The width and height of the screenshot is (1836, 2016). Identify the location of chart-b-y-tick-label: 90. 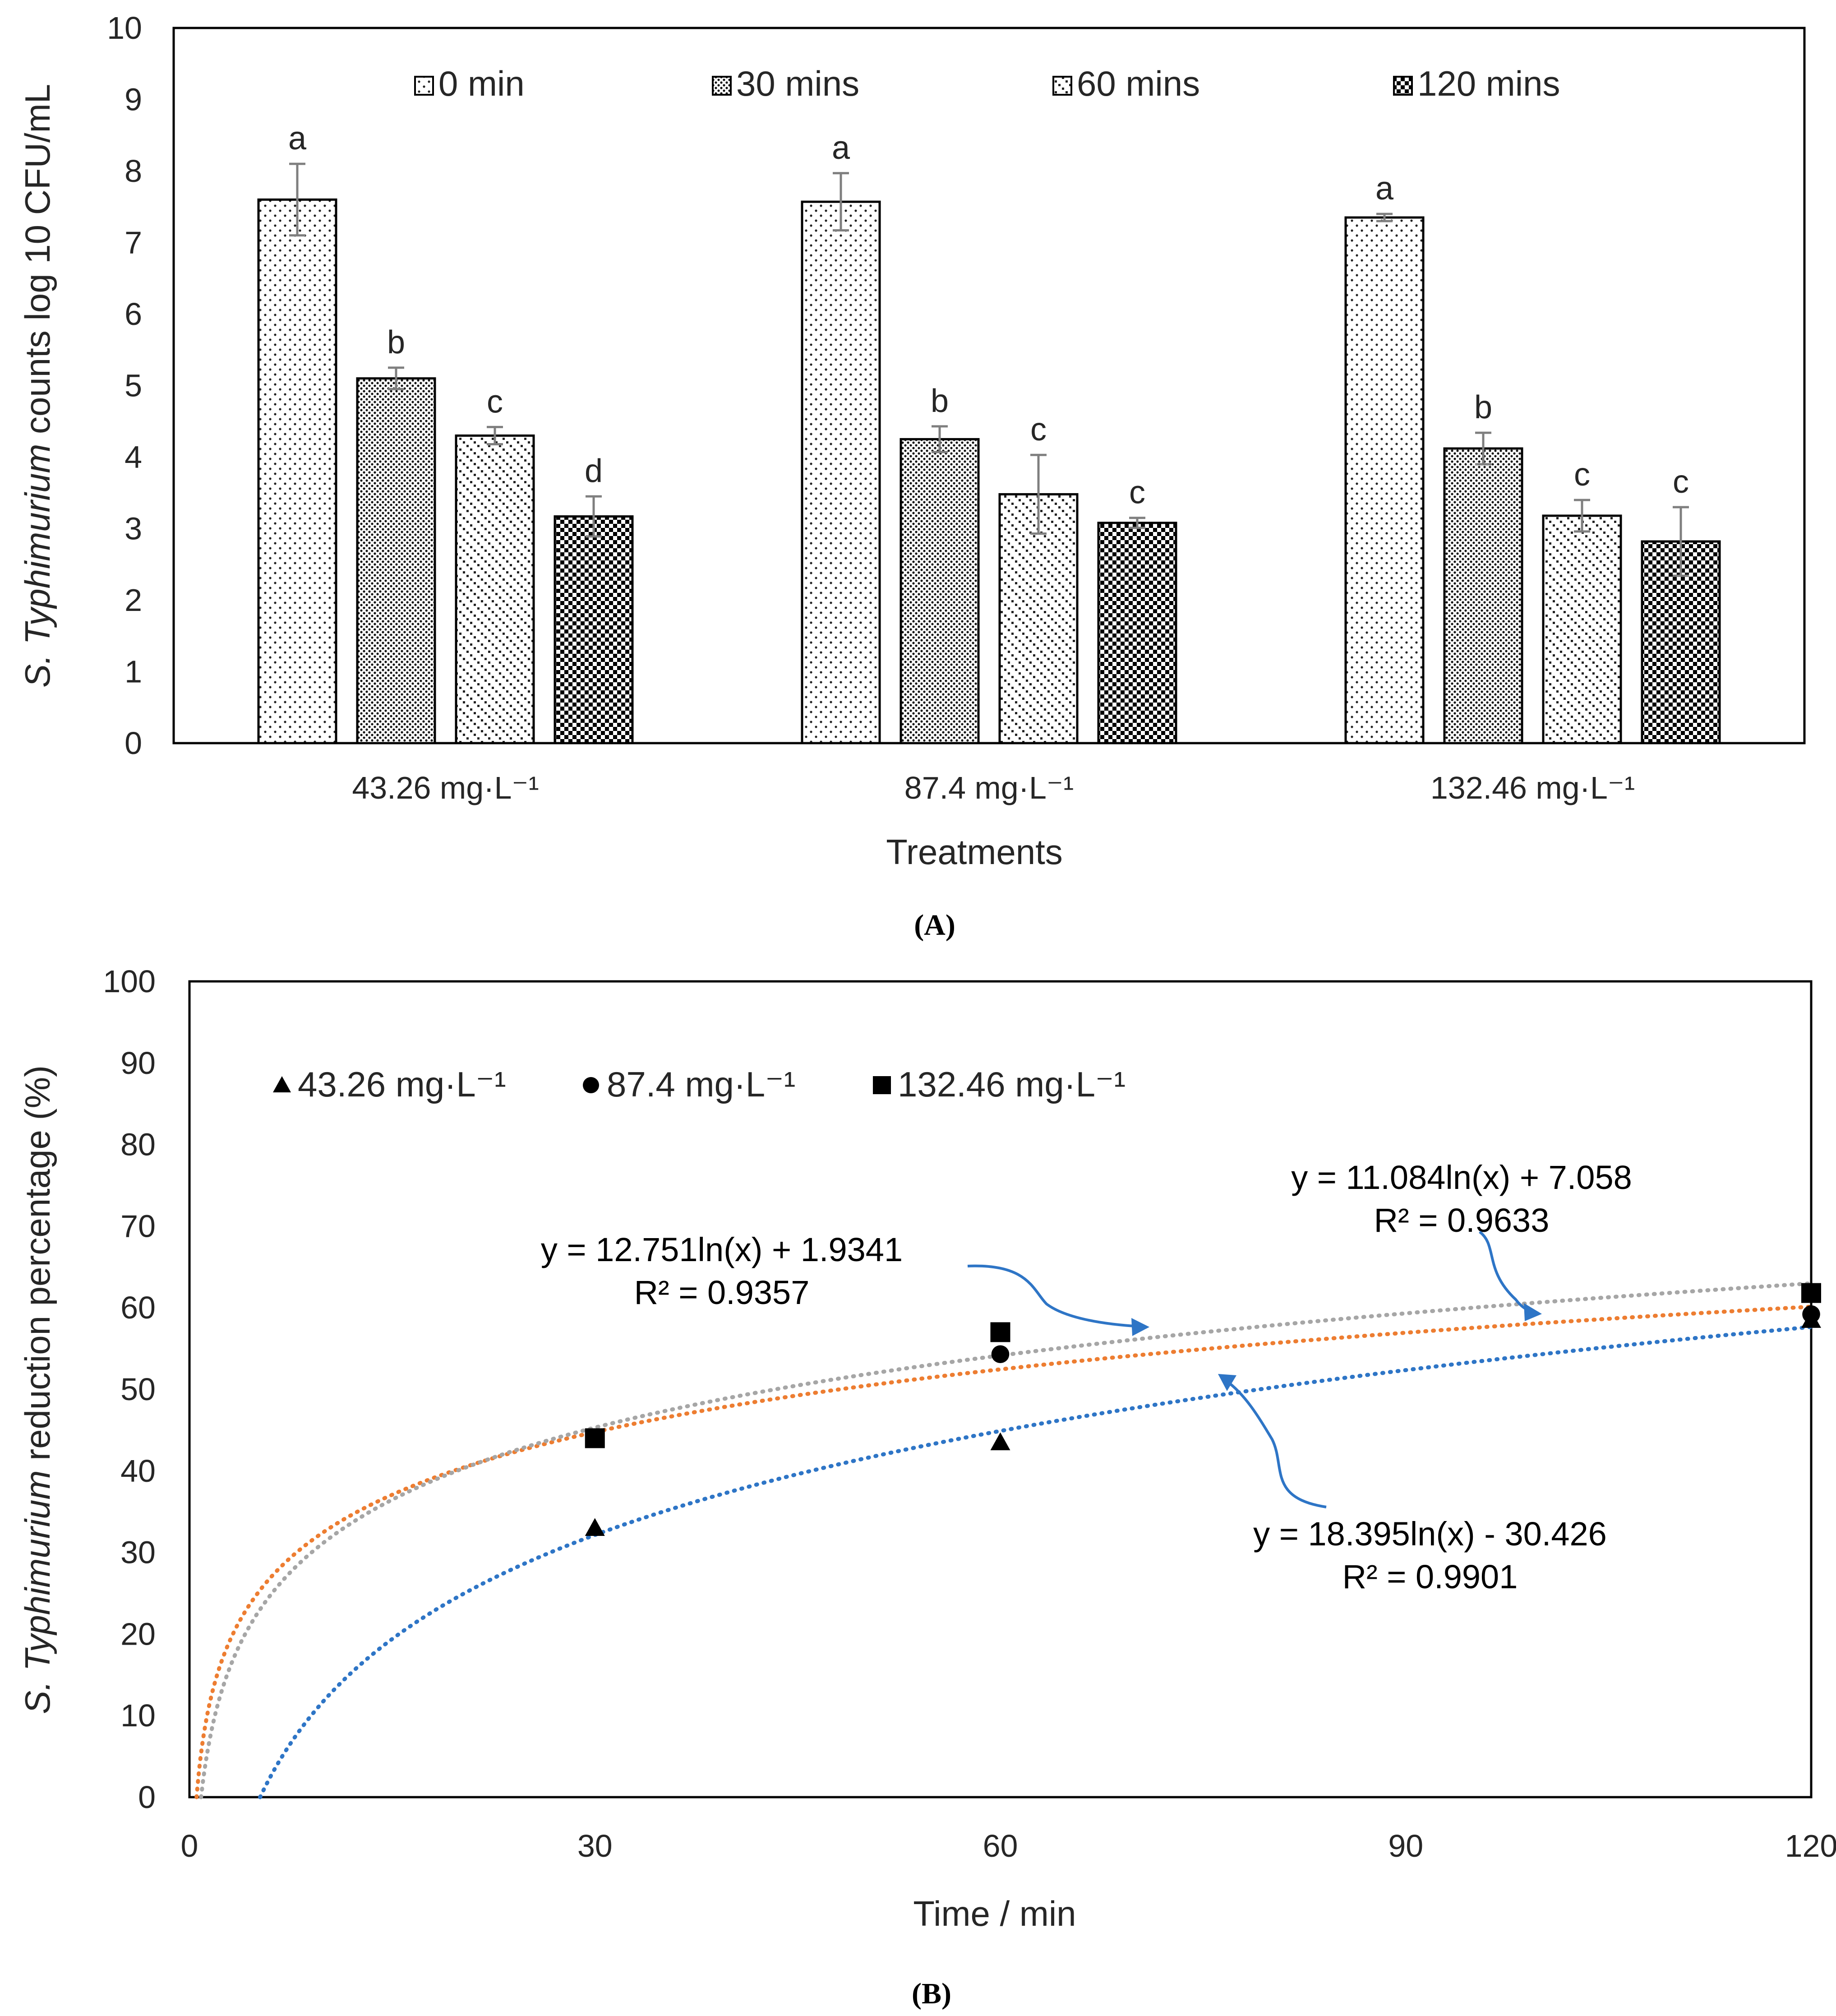
(138, 1063).